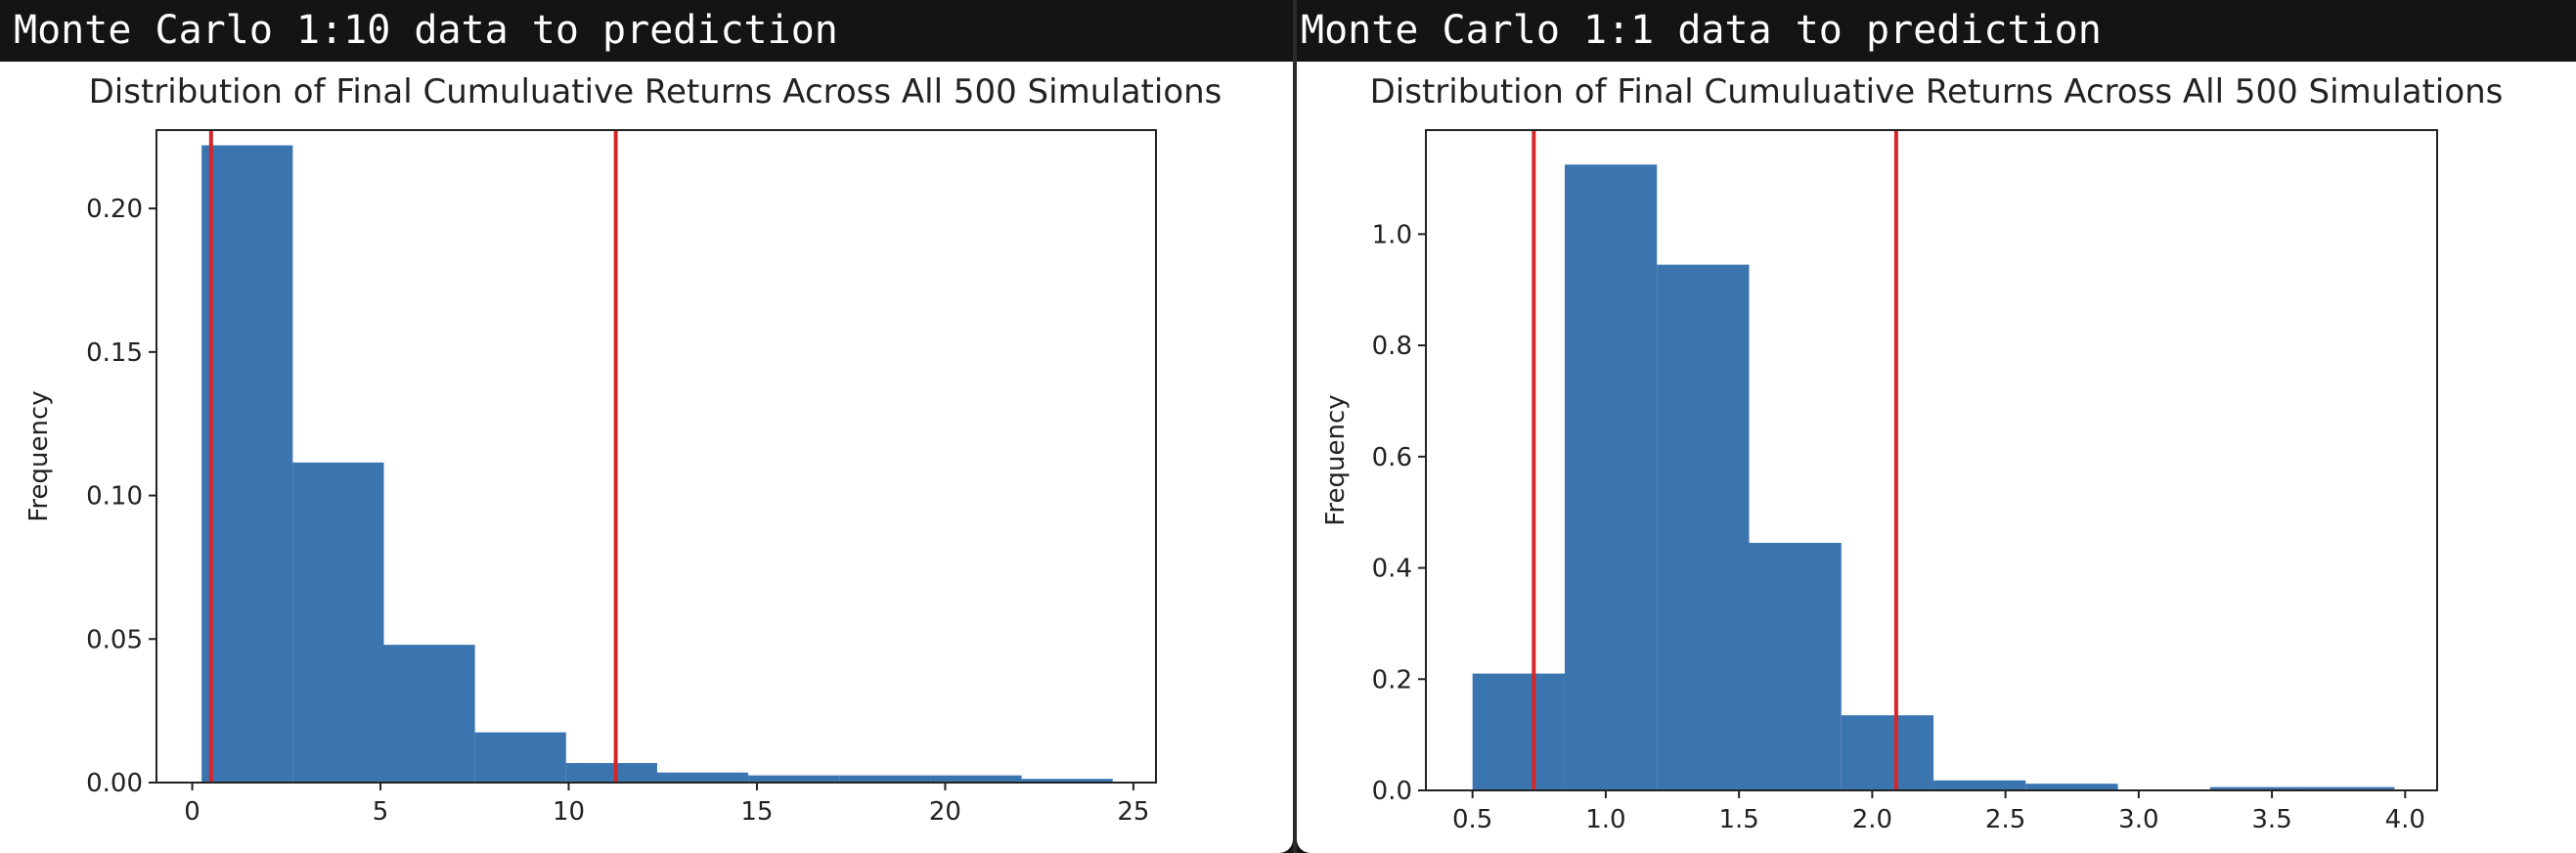 This screenshot has height=853, width=2576. I want to click on y-tick-label: 0.8, so click(1392, 346).